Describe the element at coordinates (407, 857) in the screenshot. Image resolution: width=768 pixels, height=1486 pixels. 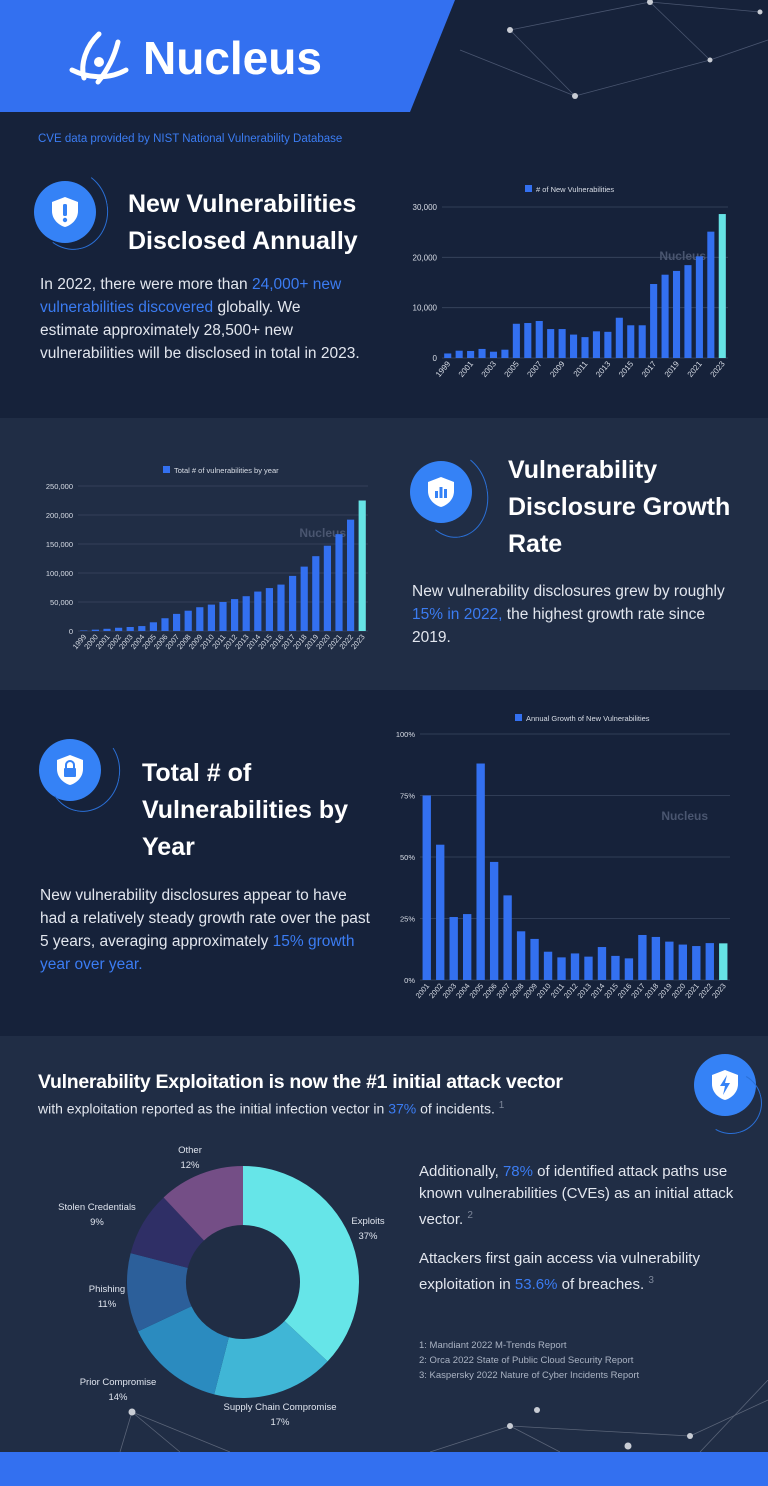
I see `y-tick-label: 50%` at that location.